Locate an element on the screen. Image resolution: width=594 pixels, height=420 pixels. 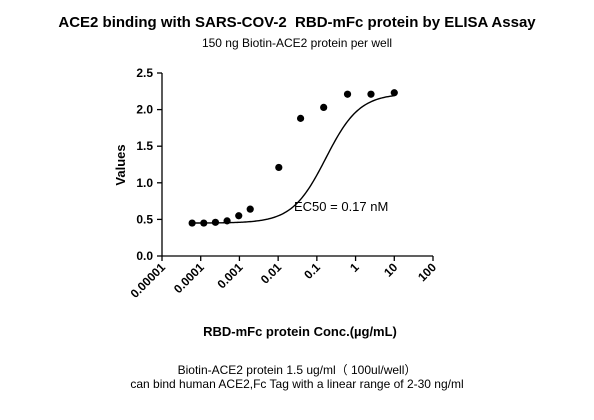
x-tick-label: 0.00001 is located at coordinates (148, 280).